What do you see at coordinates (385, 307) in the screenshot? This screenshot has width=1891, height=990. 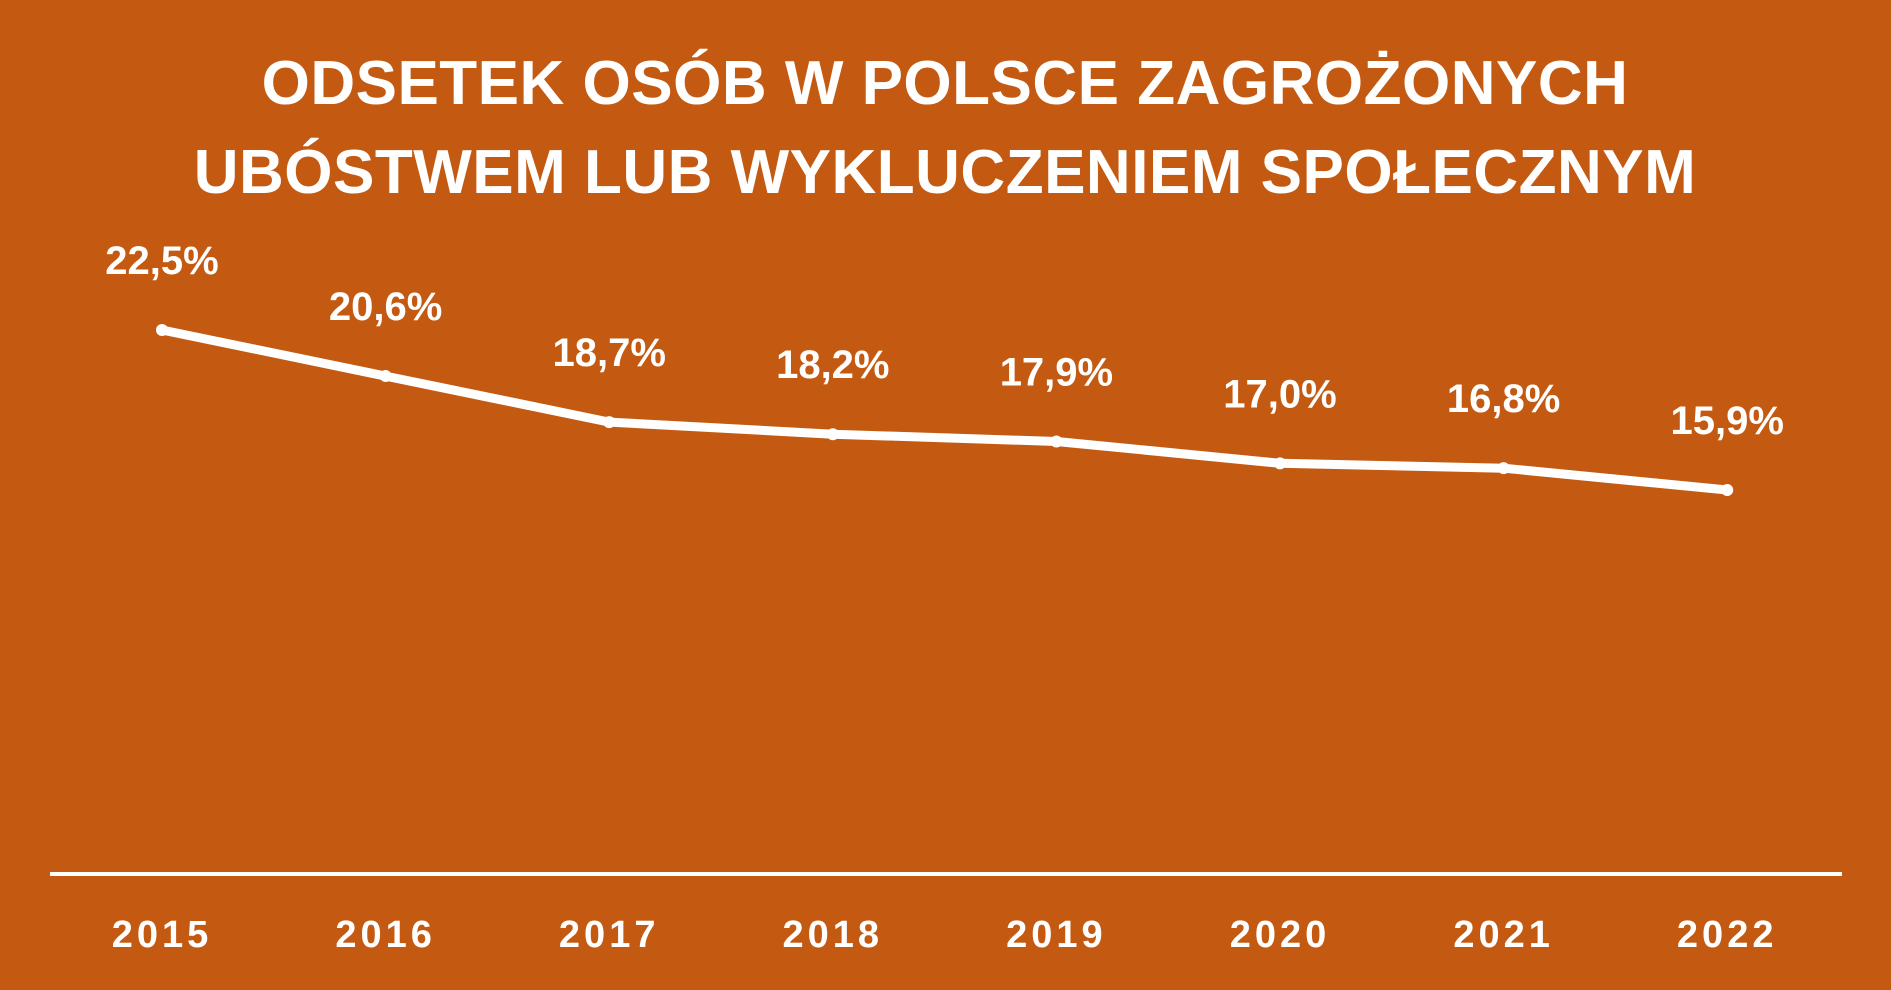 I see `value-label-2016: 20,6%` at bounding box center [385, 307].